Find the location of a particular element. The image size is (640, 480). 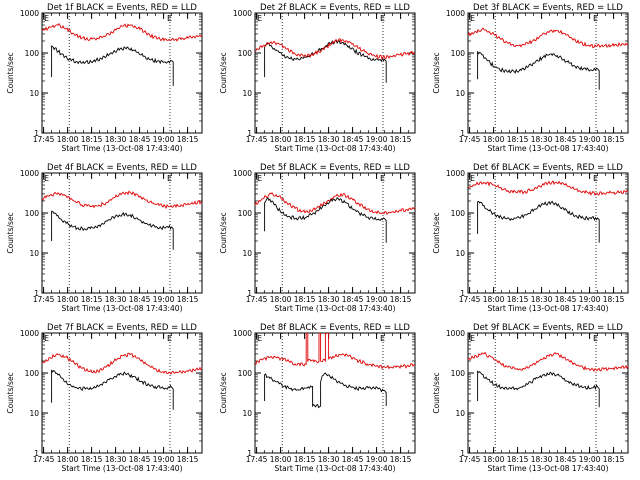

chart-title: Det 4f BLACK = Events, RED = LLD is located at coordinates (122, 168).